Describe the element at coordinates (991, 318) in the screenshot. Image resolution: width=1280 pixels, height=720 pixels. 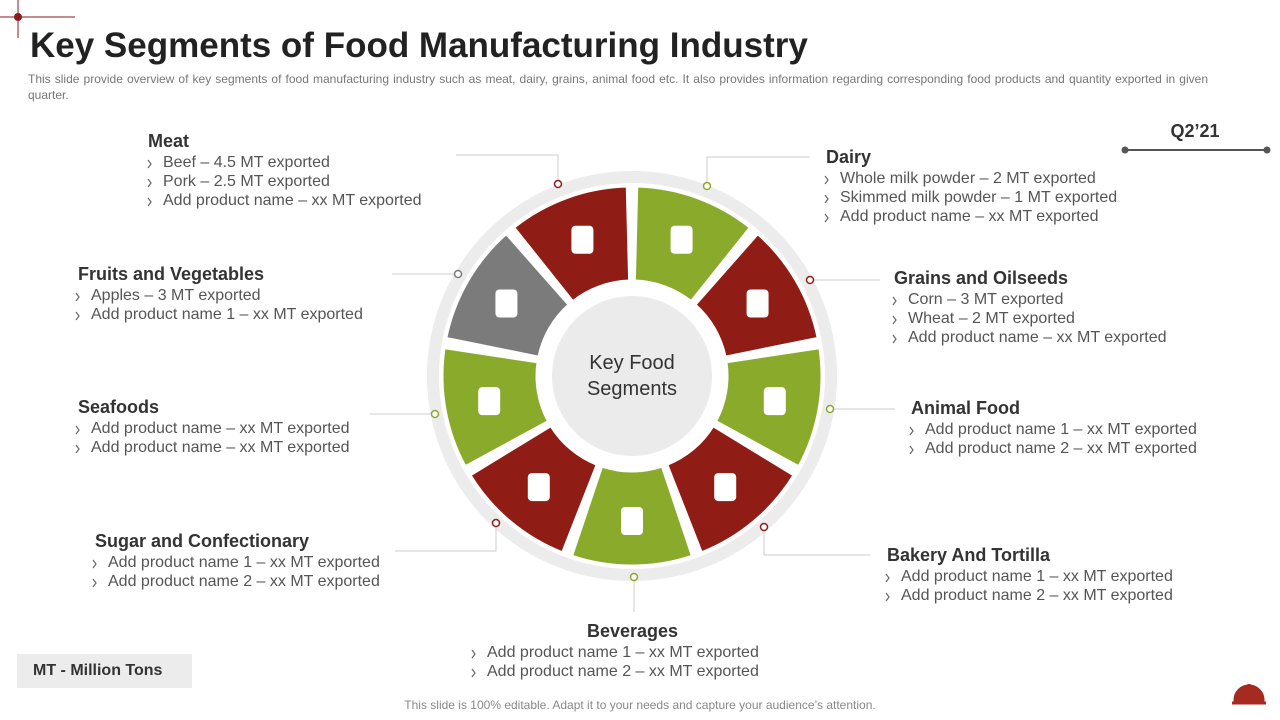
I see `segment-item: Wheat – 2 MT exported` at that location.